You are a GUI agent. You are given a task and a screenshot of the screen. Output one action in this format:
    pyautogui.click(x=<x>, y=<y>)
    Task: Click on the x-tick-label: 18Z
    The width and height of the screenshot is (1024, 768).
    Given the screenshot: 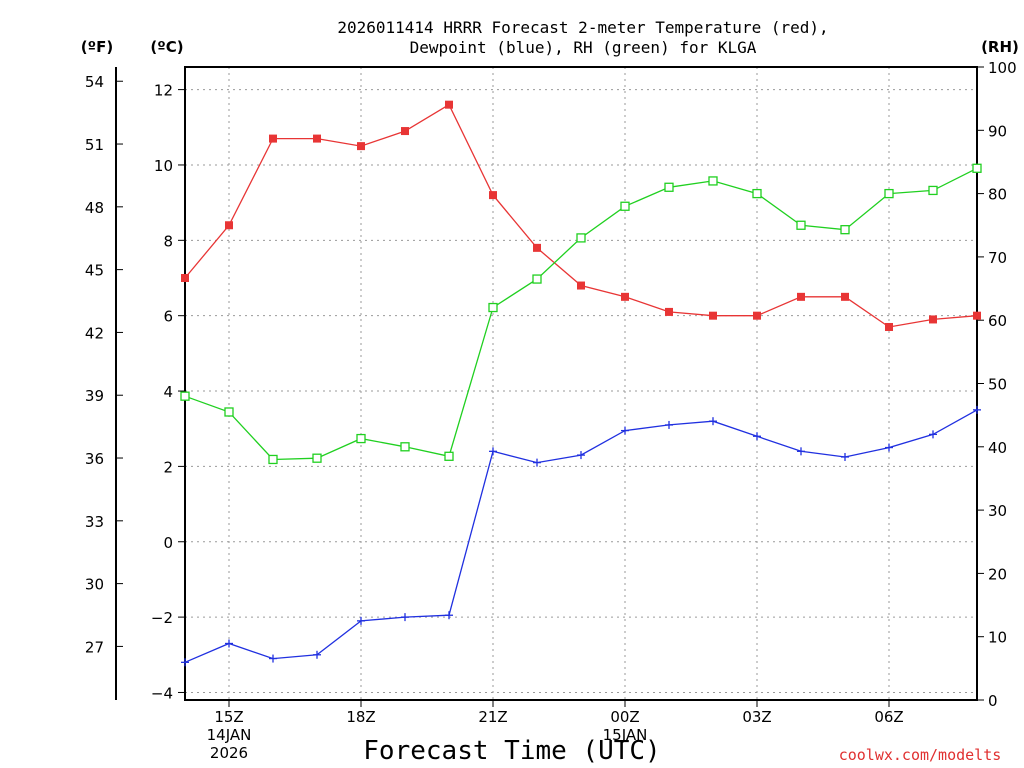 What is the action you would take?
    pyautogui.click(x=360, y=717)
    